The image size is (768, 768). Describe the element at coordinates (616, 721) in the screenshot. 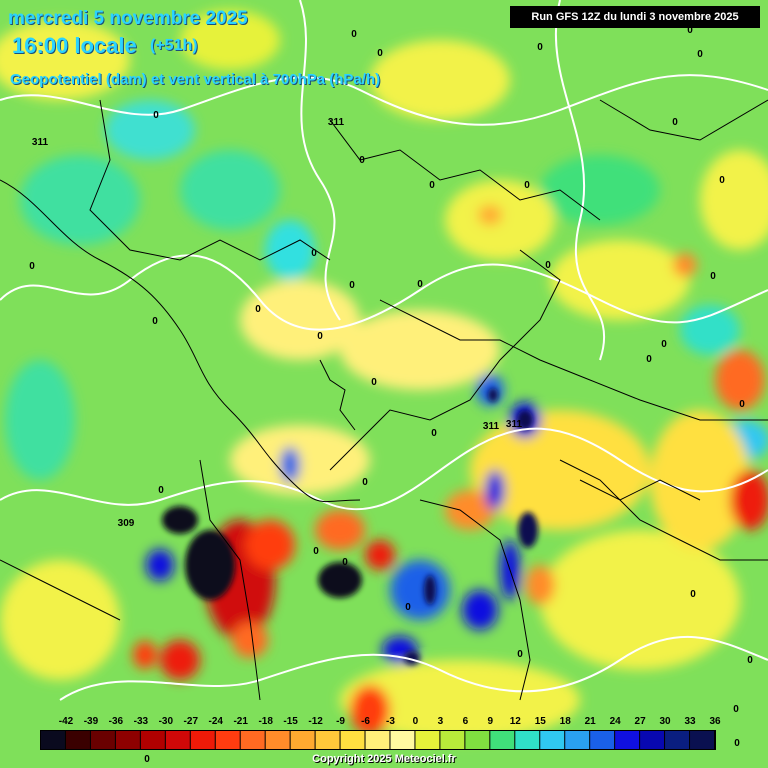

I see `colorbar-tick-label: 24` at that location.